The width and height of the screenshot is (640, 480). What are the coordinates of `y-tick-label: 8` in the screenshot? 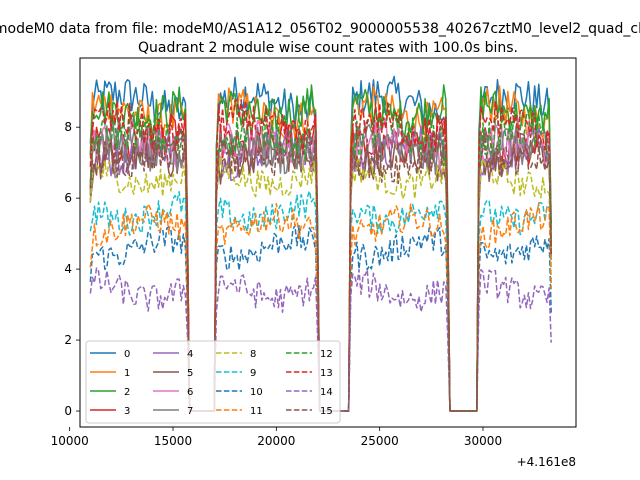 It's located at (68, 127).